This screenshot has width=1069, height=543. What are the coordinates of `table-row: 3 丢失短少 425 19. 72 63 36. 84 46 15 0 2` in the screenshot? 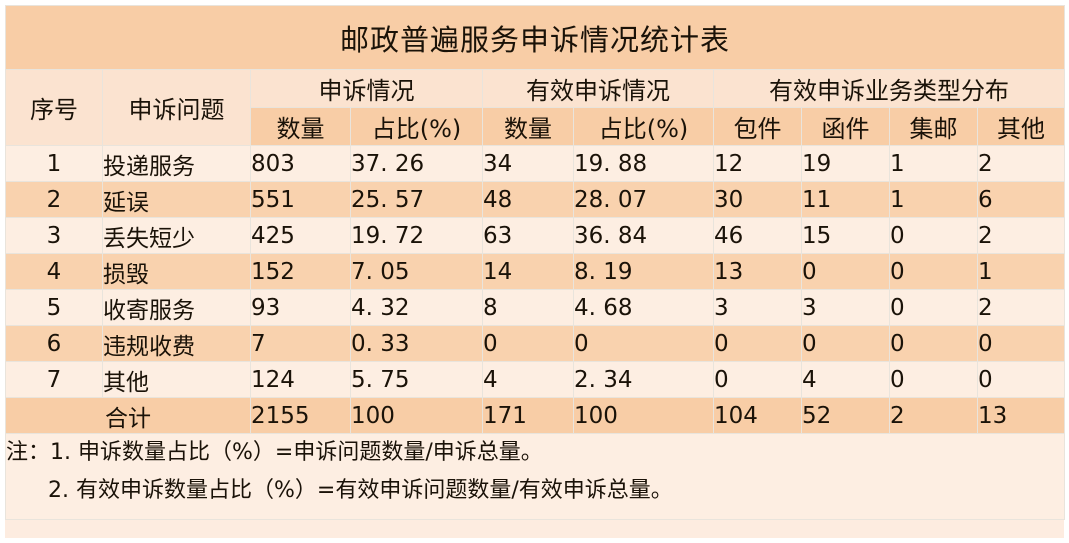 It's located at (535, 235).